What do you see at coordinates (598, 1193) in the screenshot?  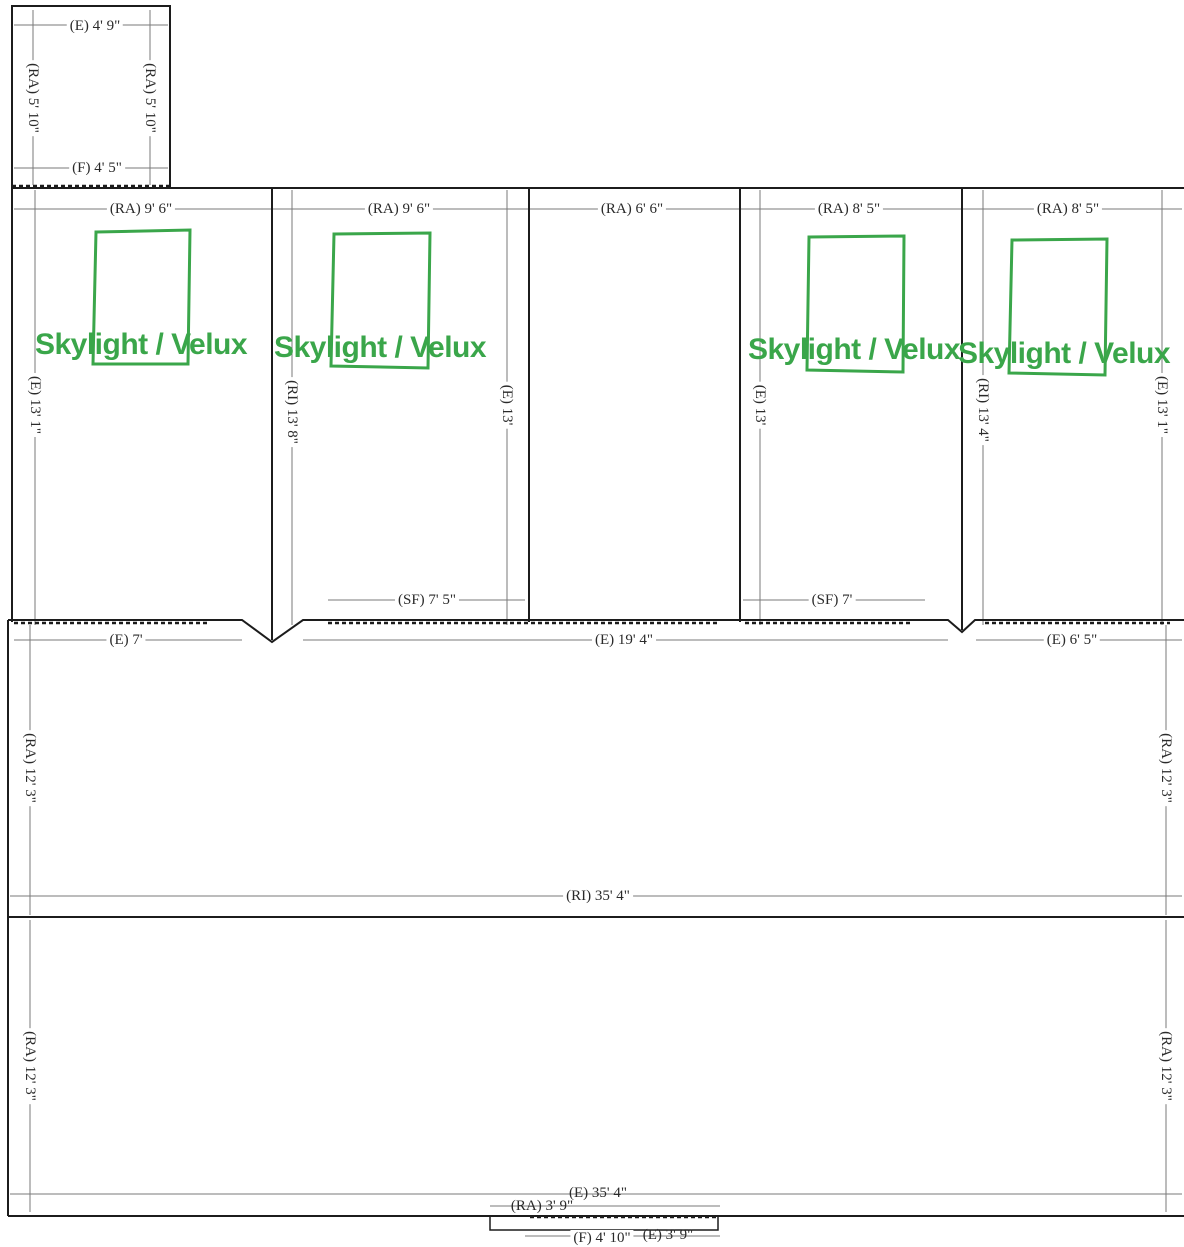 I see `dim-label: (E) 35' 4"` at bounding box center [598, 1193].